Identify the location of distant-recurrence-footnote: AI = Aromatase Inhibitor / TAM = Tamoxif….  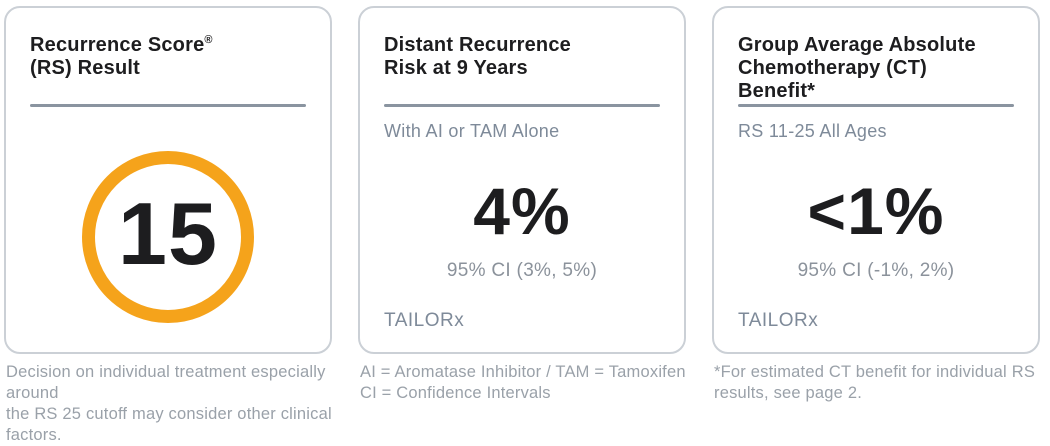
(523, 382).